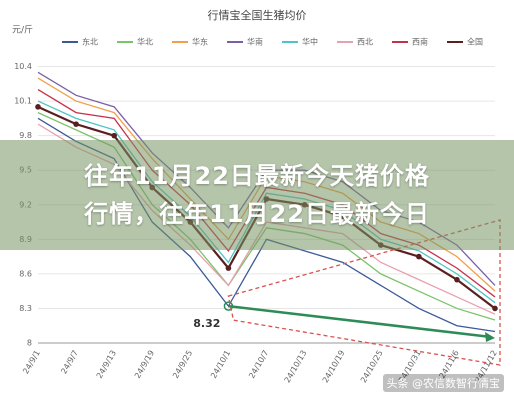 The height and width of the screenshot is (404, 514). What do you see at coordinates (22, 30) in the screenshot?
I see `y-axis-label: 元/斤` at bounding box center [22, 30].